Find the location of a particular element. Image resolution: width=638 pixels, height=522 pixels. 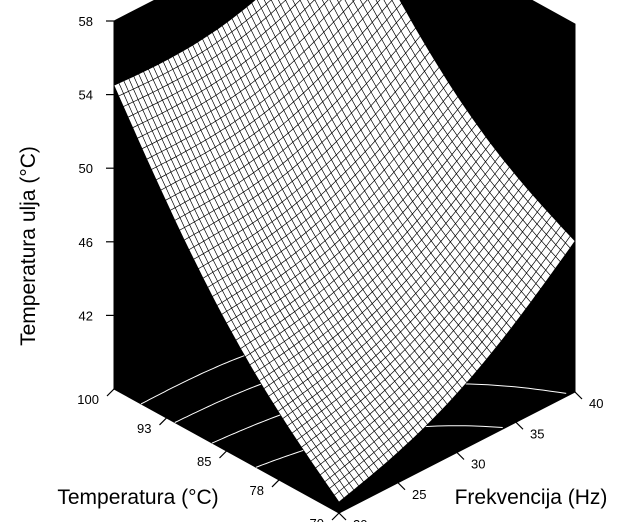

x-tick-label: 85 is located at coordinates (204, 461).